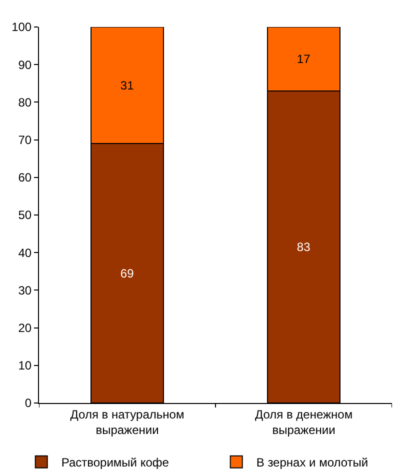 The image size is (413, 476). What do you see at coordinates (28, 403) in the screenshot?
I see `y-tick-label: 0` at bounding box center [28, 403].